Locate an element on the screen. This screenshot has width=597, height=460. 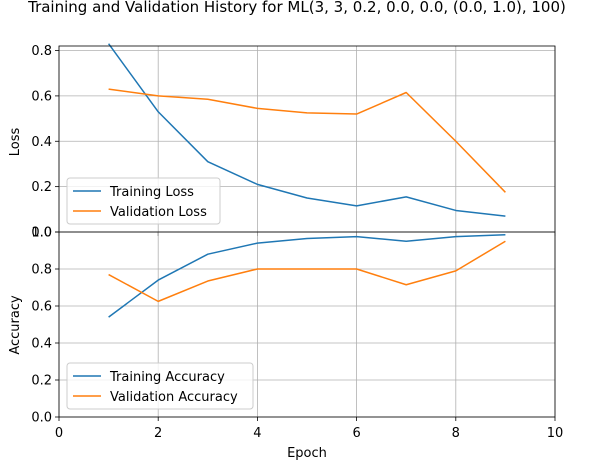
loss-y-tick-label: 0.0 is located at coordinates (41, 233).